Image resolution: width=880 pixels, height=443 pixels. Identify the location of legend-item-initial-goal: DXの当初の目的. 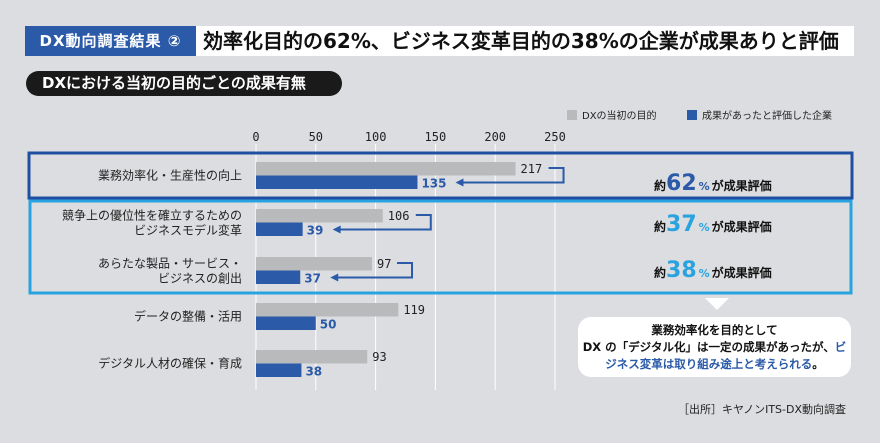
(612, 116).